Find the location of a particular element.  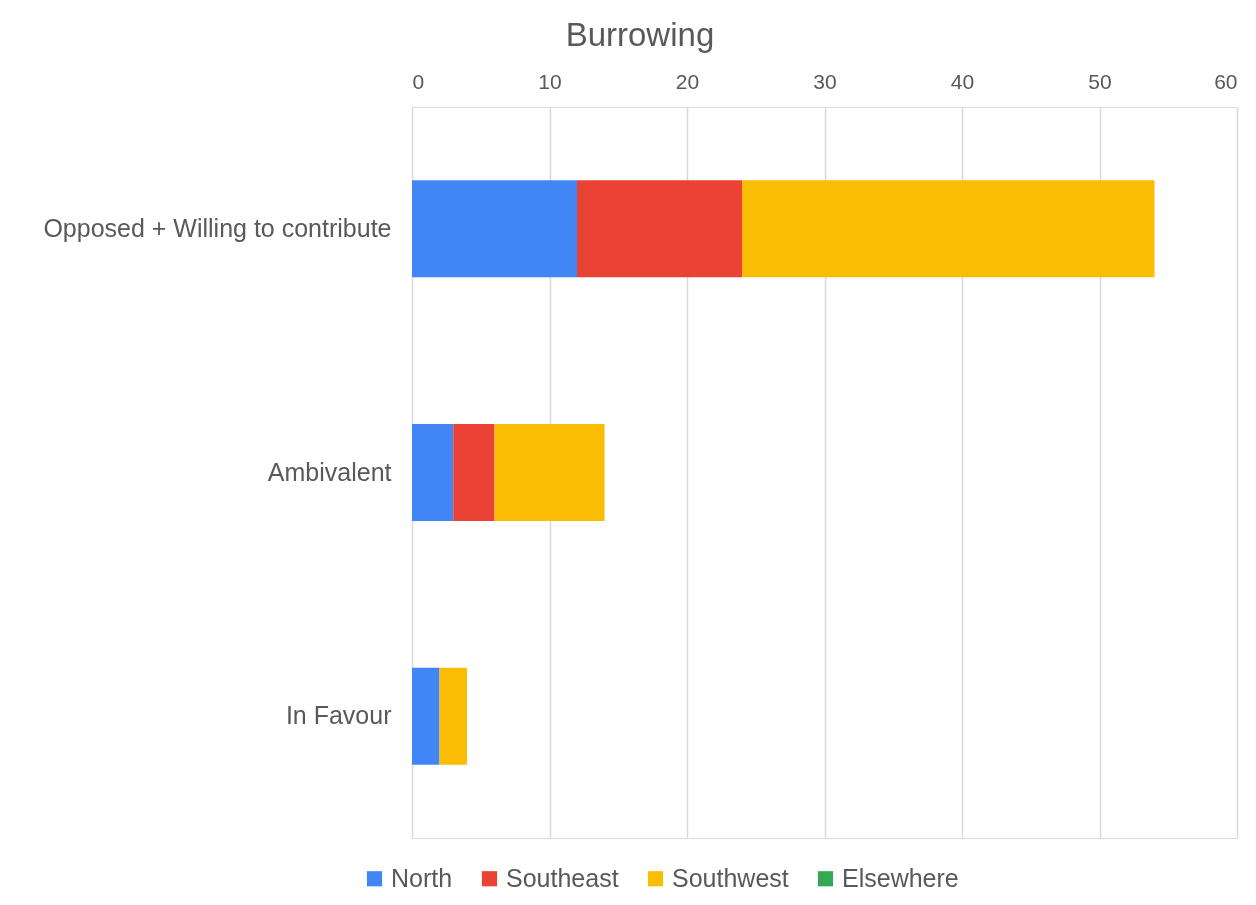

y-tick-label: In Favour is located at coordinates (338, 715).